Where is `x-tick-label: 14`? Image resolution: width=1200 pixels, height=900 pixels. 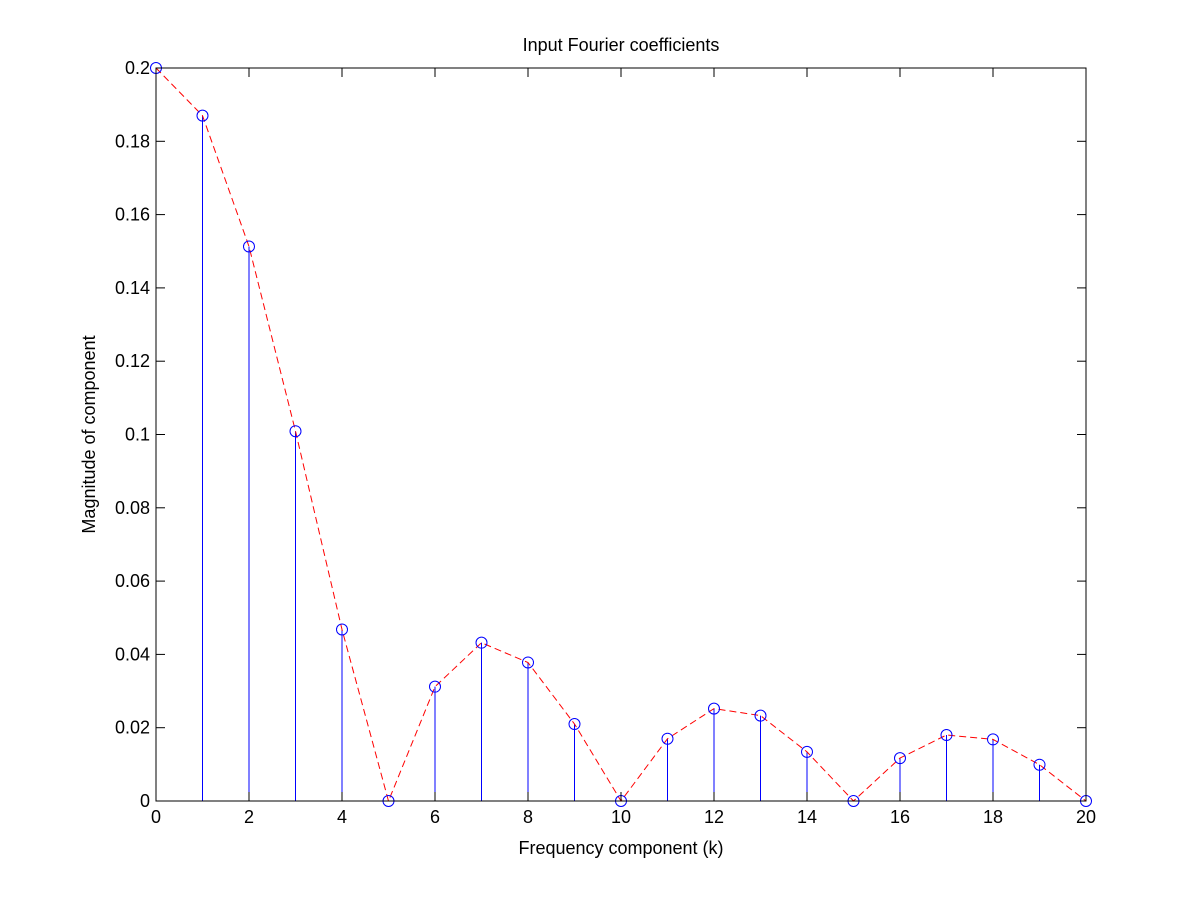
x-tick-label: 14 is located at coordinates (807, 817).